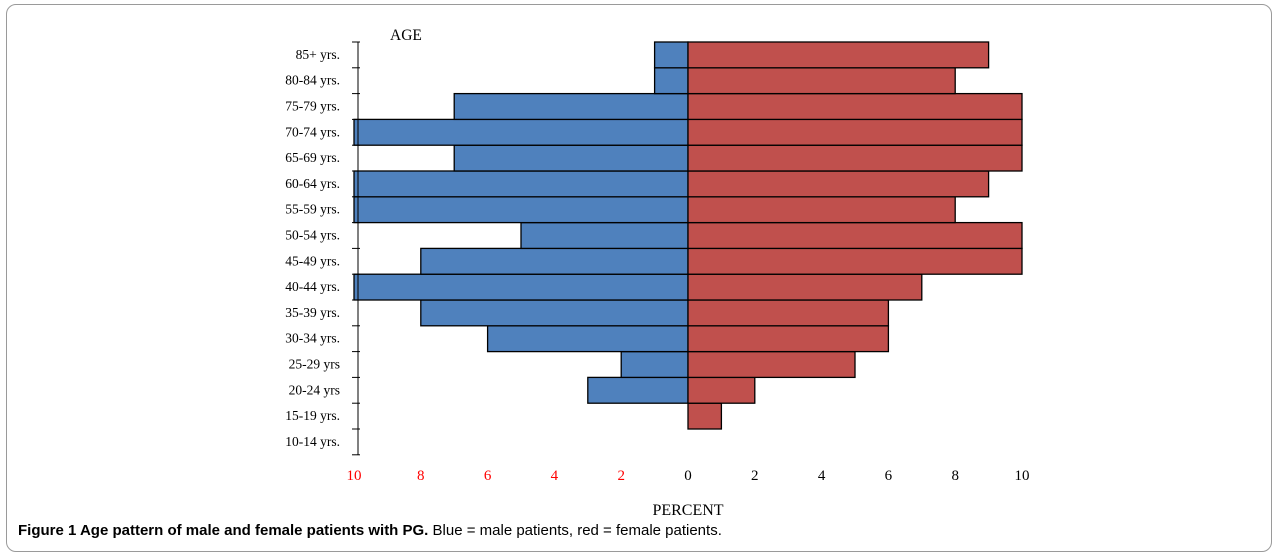 The height and width of the screenshot is (560, 1282). I want to click on x-tick-label-right: 10, so click(1022, 476).